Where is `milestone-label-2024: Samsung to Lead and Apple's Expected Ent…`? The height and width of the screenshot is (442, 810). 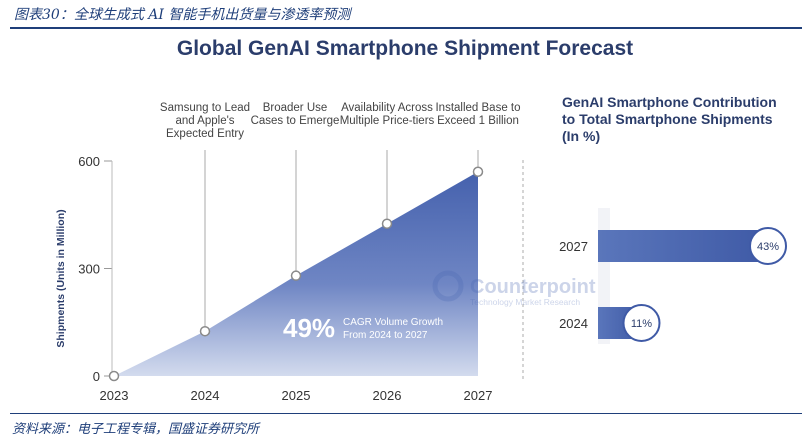 milestone-label-2024: Samsung to Lead and Apple's Expected Ent… is located at coordinates (205, 121).